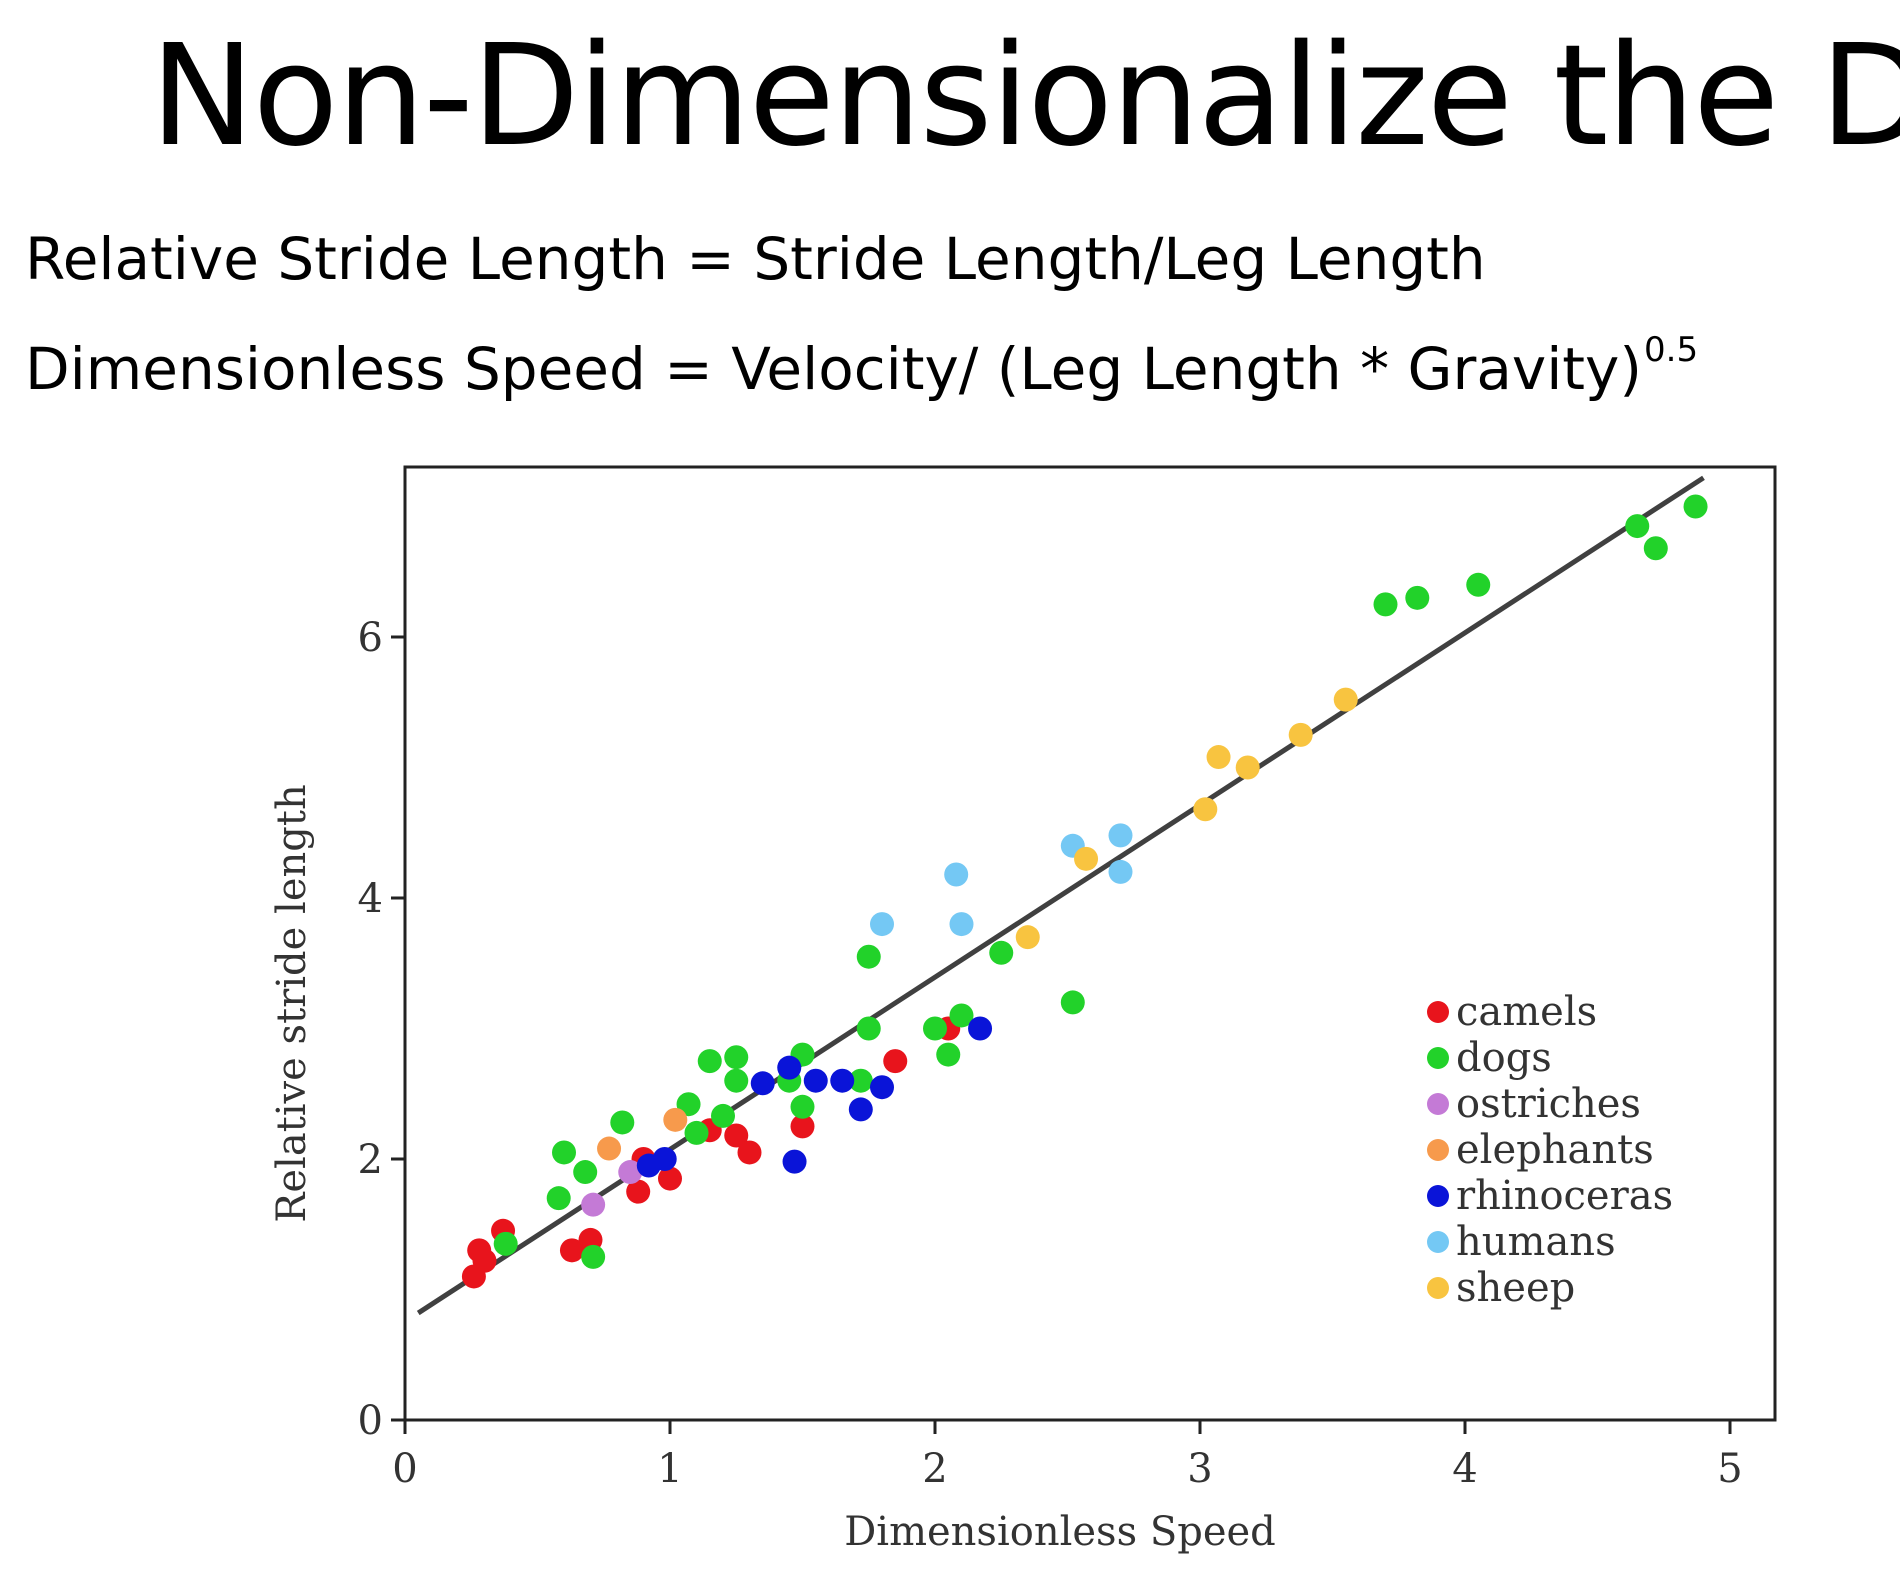 The width and height of the screenshot is (1900, 1580). I want to click on x-tick-label: 3, so click(1199, 1469).